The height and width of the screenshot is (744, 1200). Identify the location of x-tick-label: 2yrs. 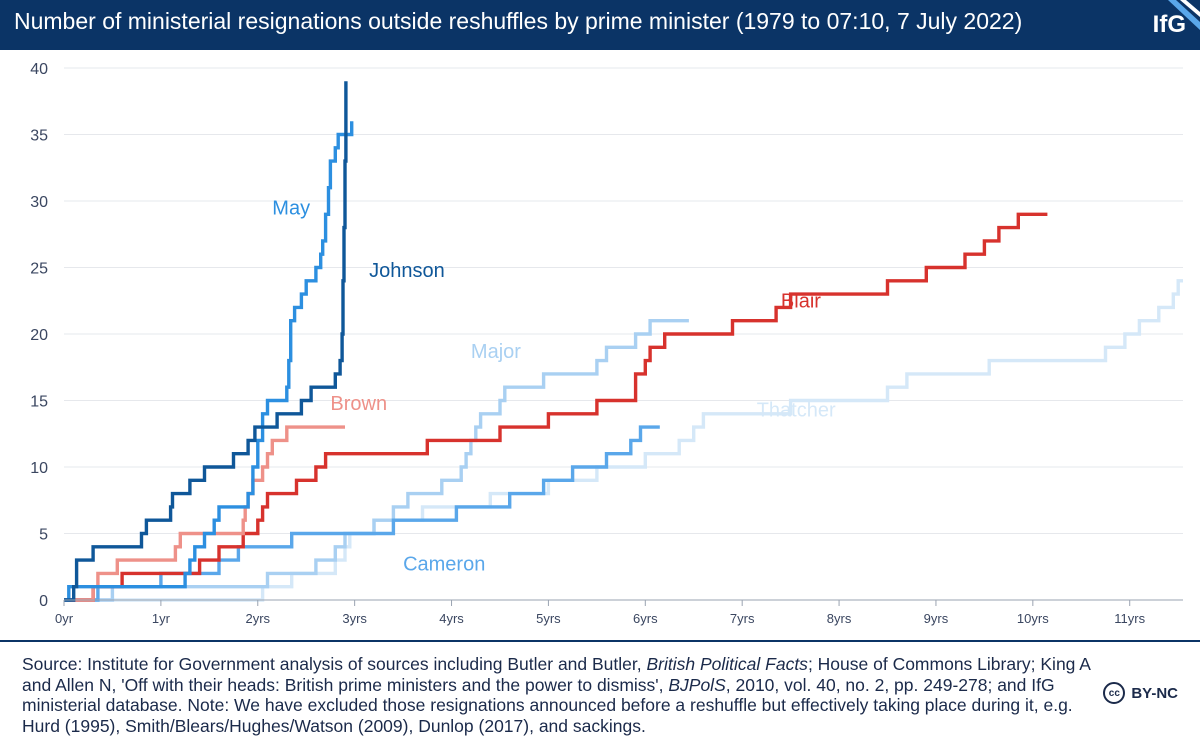
(257, 618).